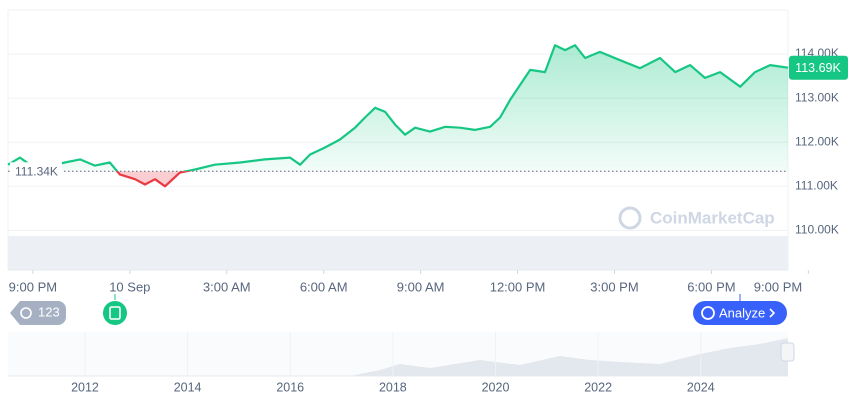  Describe the element at coordinates (398, 253) in the screenshot. I see `volume-band` at that location.